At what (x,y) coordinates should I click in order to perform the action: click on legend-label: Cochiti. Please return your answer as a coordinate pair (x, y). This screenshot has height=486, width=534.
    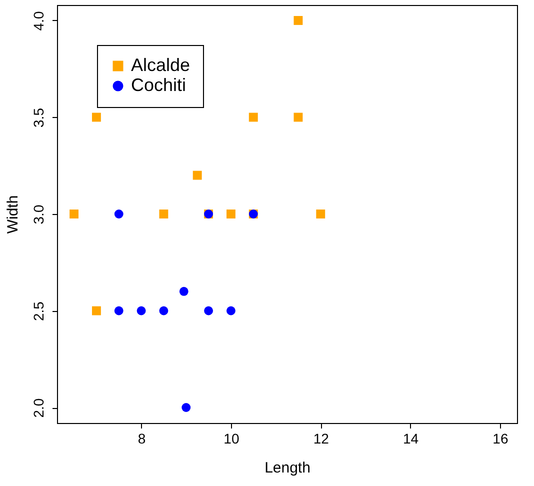
    Looking at the image, I should click on (158, 85).